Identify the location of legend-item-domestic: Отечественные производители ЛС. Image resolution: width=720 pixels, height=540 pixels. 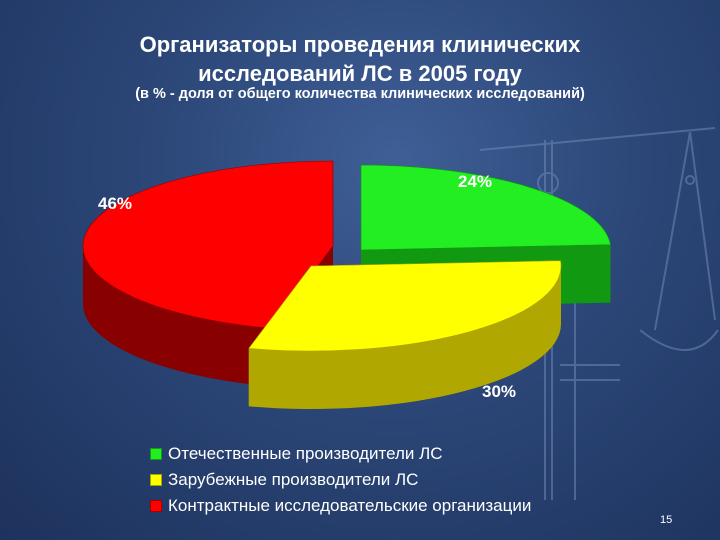
(370, 454).